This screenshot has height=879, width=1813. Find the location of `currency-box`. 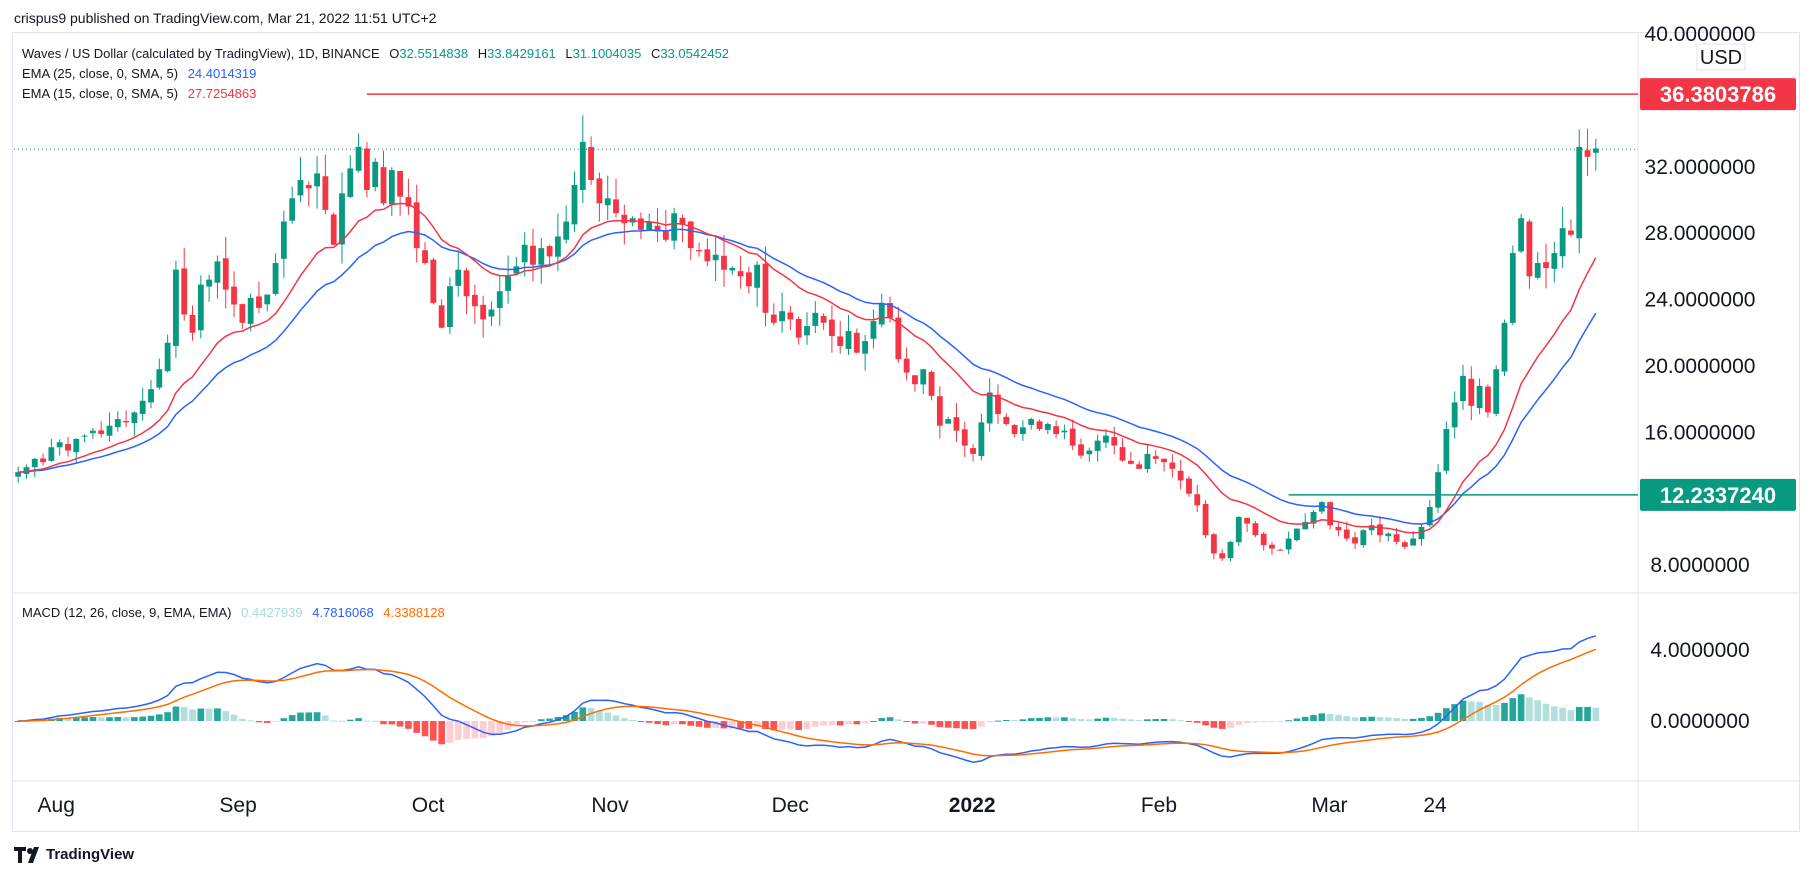

currency-box is located at coordinates (1721, 57).